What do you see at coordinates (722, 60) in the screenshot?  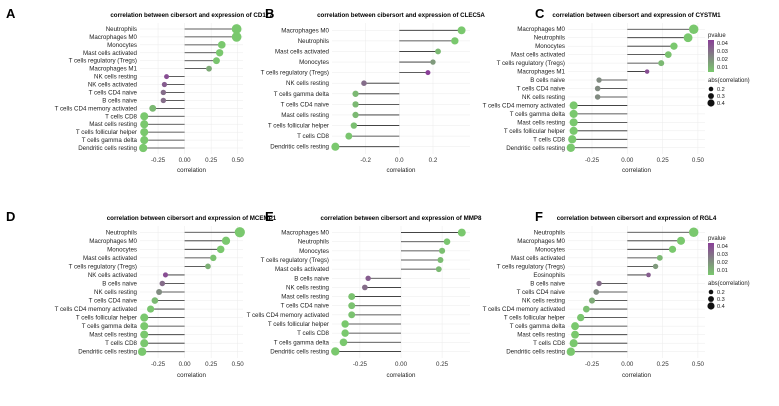 I see `legend-pvalue-tick: 0.02` at bounding box center [722, 60].